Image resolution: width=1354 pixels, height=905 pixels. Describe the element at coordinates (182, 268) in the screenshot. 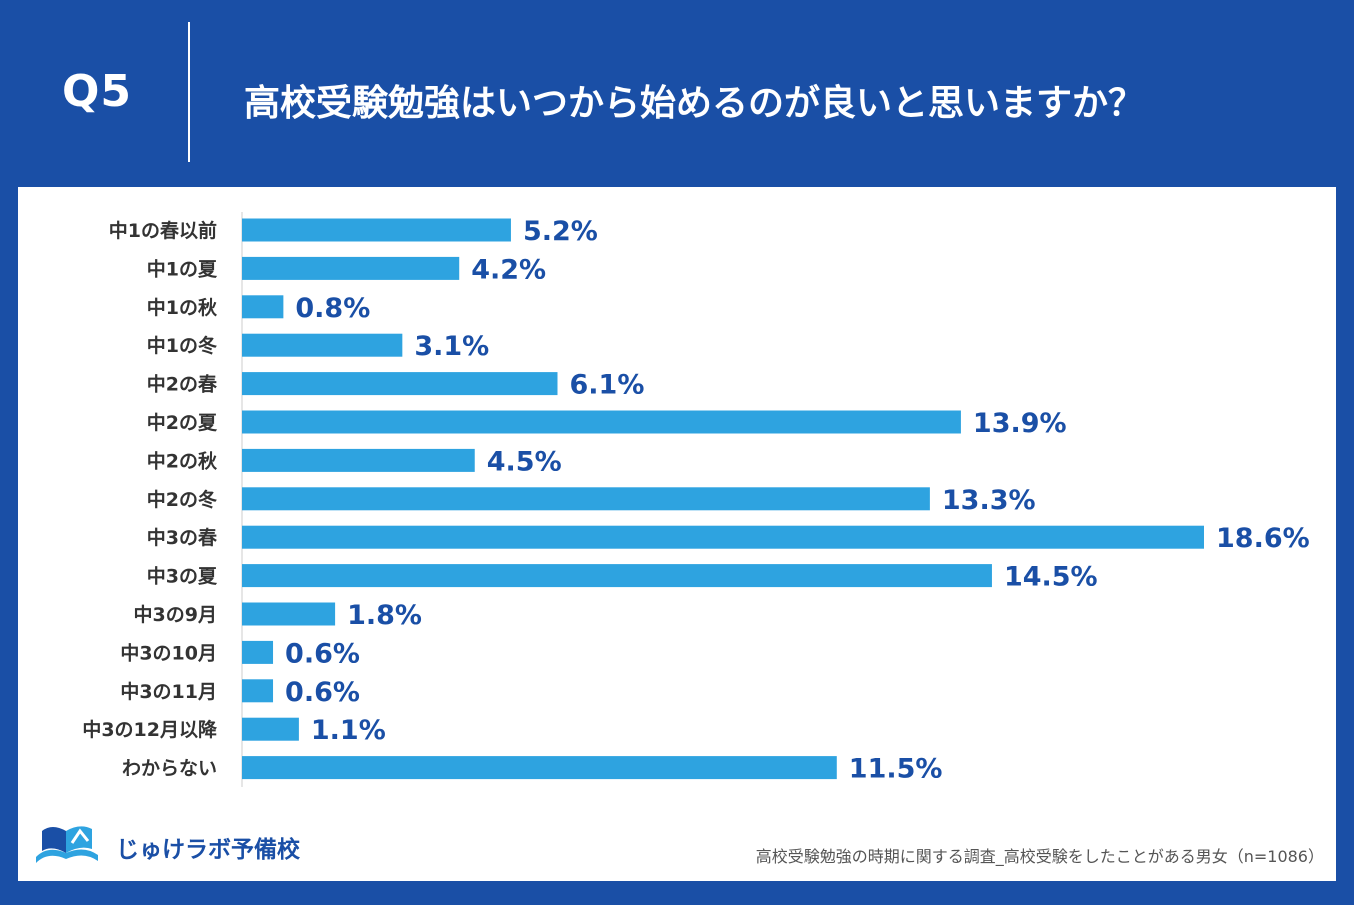

I see `category-label: 中1の夏` at that location.